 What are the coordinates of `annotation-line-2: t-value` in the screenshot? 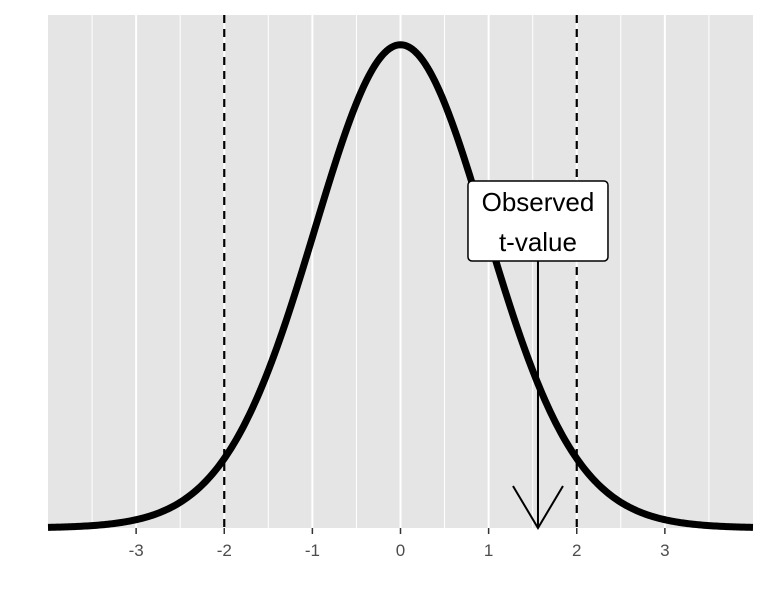 It's located at (538, 242).